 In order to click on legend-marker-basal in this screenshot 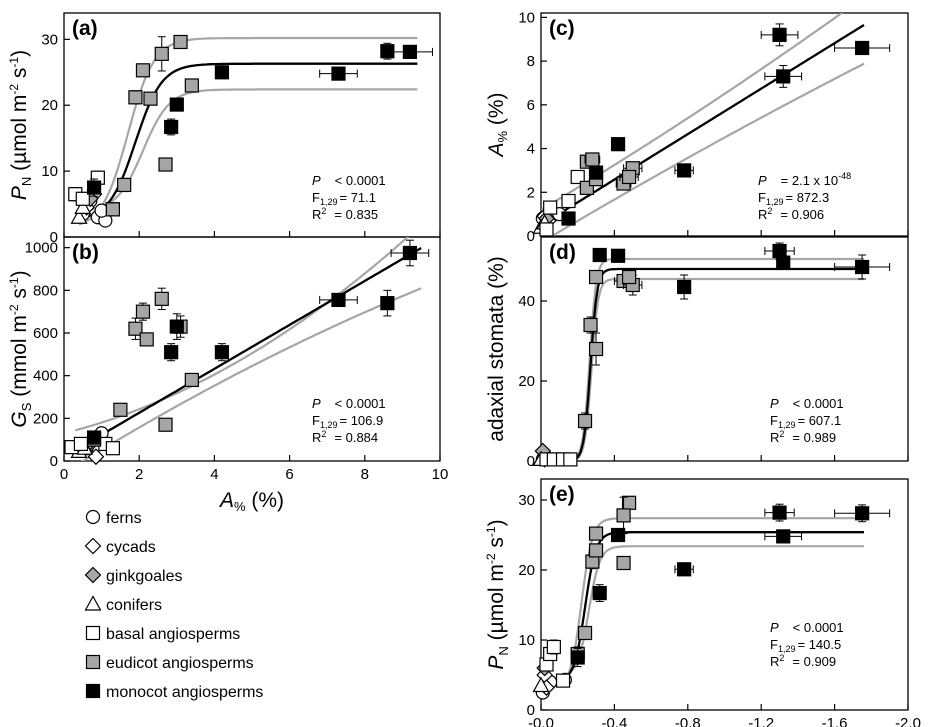, I will do `click(93, 633)`.